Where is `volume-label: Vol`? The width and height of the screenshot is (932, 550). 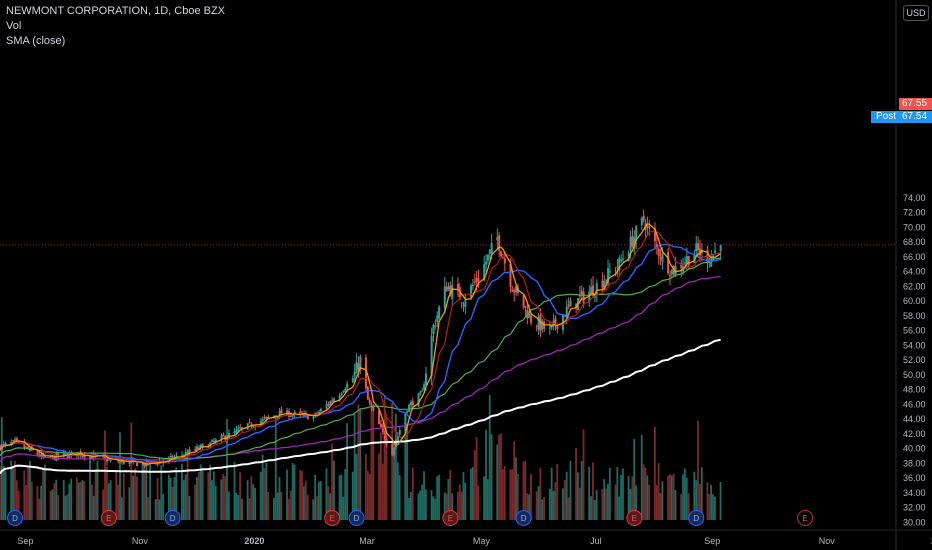
volume-label: Vol is located at coordinates (14, 26).